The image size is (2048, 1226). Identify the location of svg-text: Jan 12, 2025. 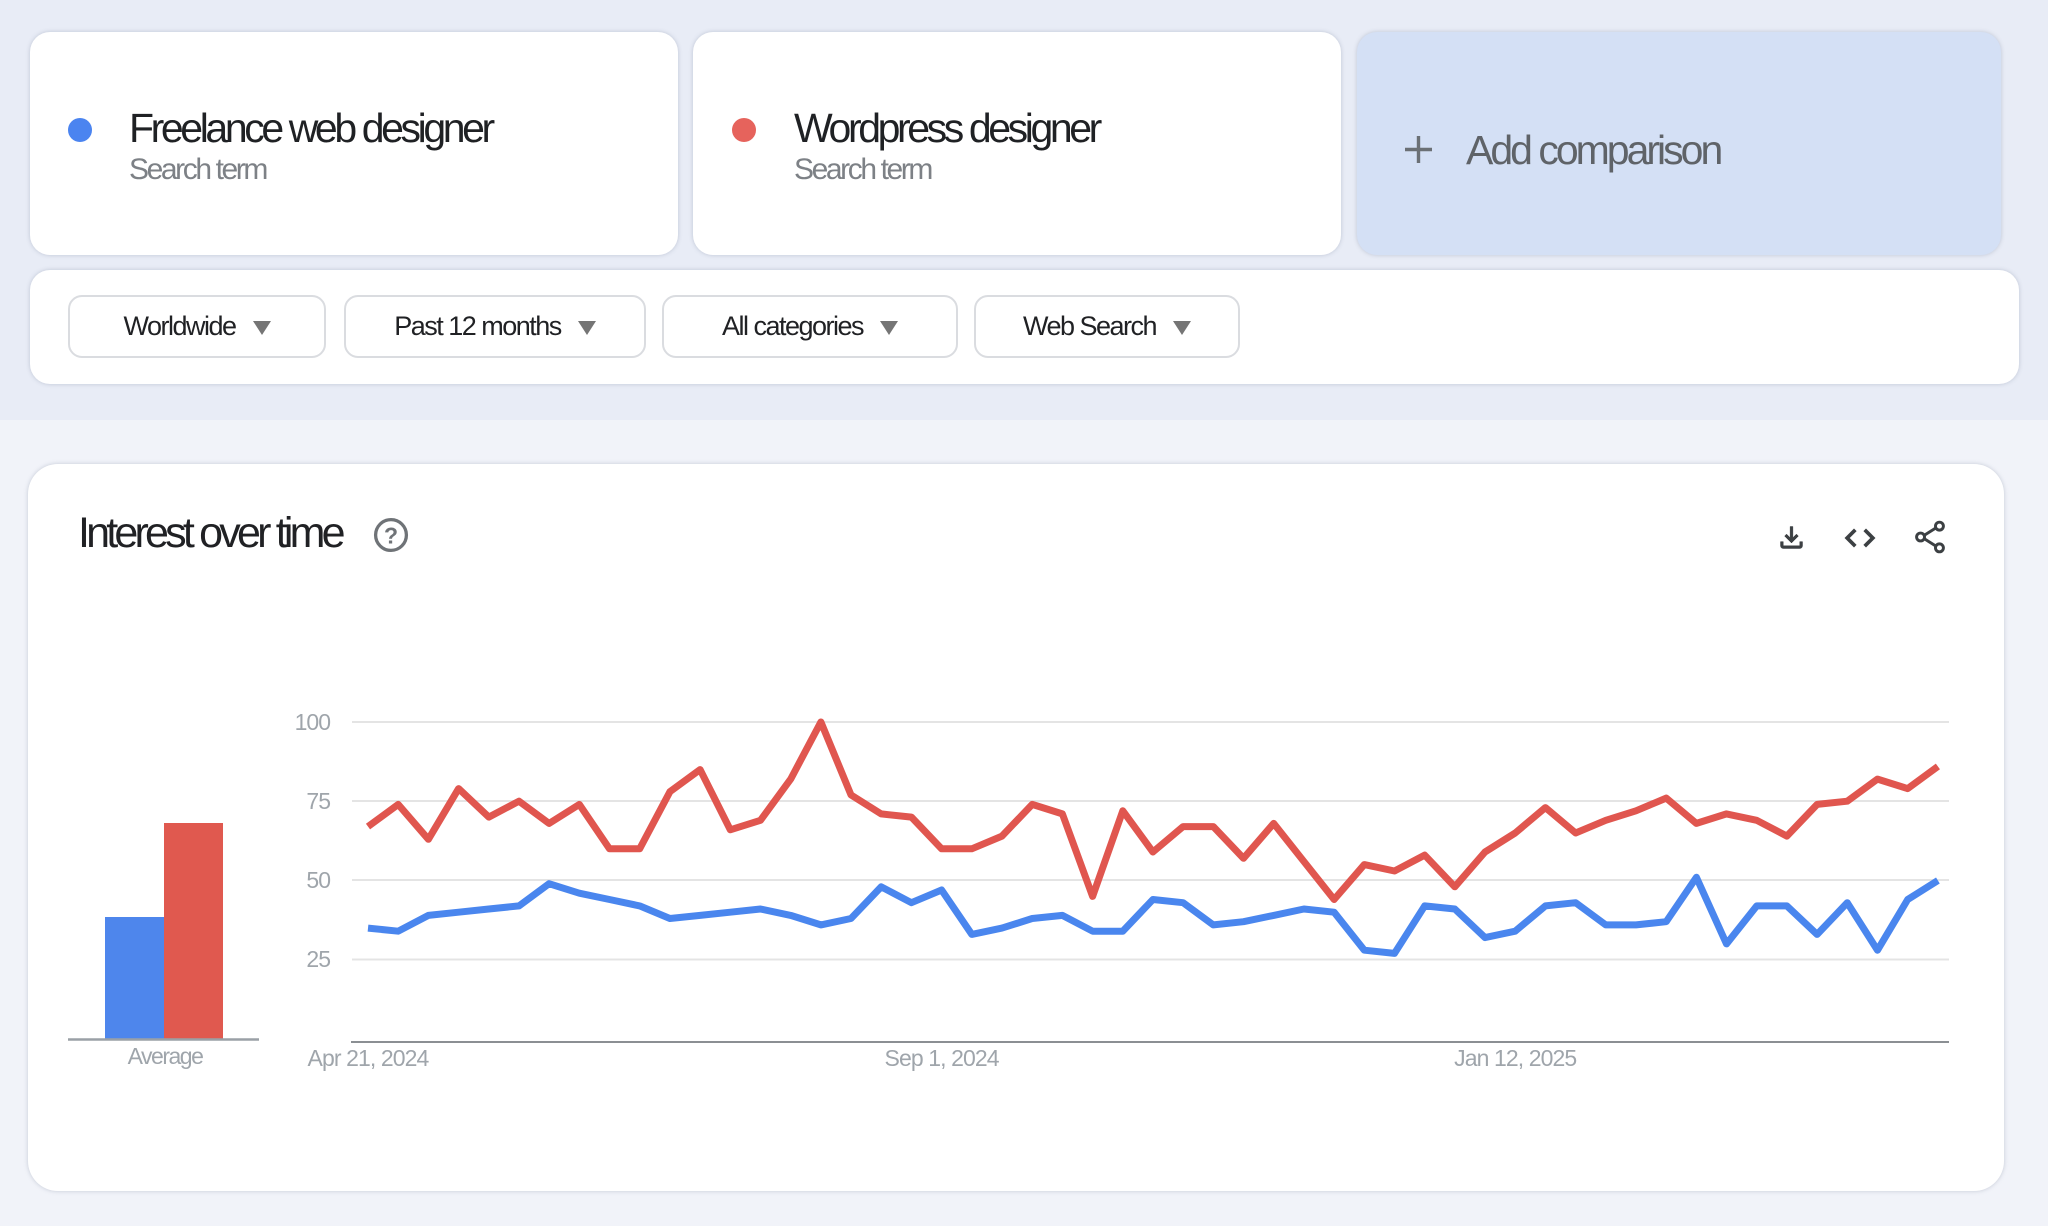
(1515, 1058).